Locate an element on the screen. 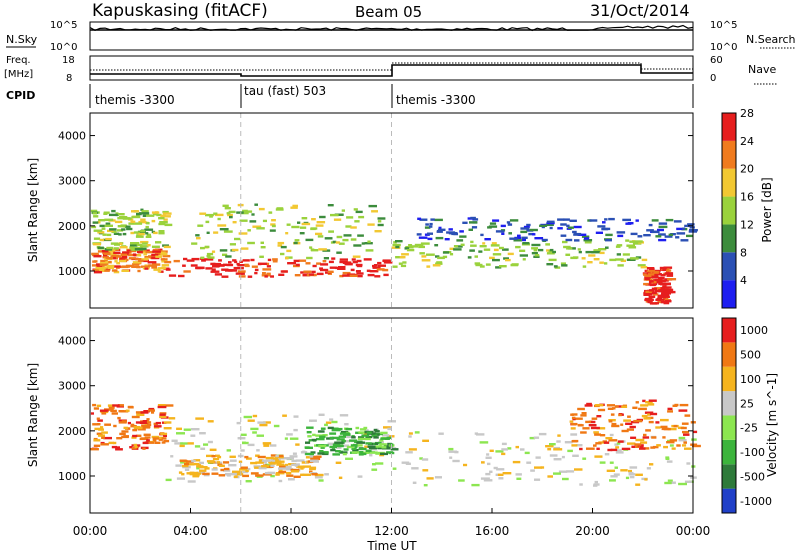 This screenshot has height=554, width=800. colorbar-tick-label: -100 is located at coordinates (752, 452).